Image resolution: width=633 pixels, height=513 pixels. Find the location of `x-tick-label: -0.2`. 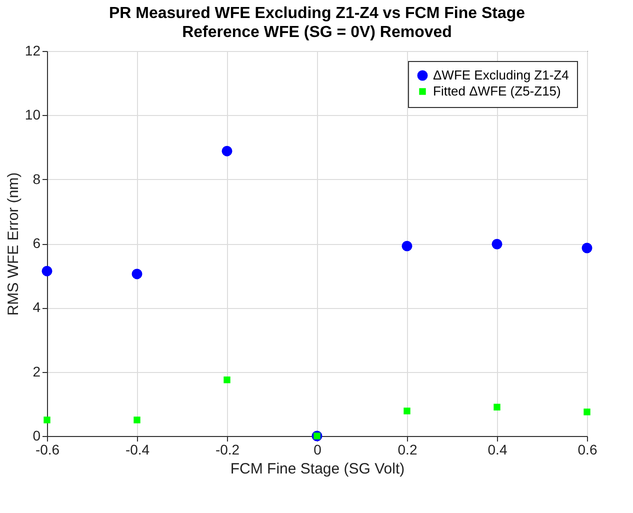

x-tick-label: -0.2 is located at coordinates (227, 450).